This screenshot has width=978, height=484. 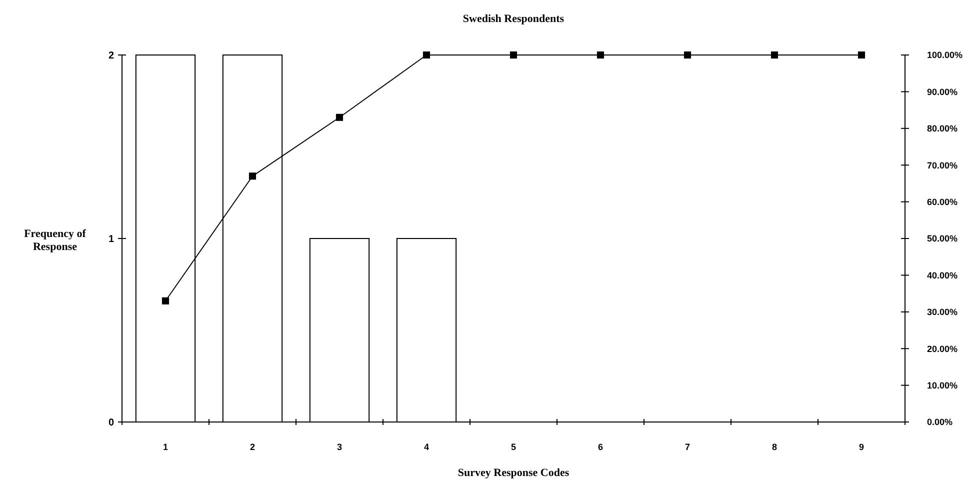 What do you see at coordinates (945, 55) in the screenshot?
I see `y2-tick-label: 100.00%` at bounding box center [945, 55].